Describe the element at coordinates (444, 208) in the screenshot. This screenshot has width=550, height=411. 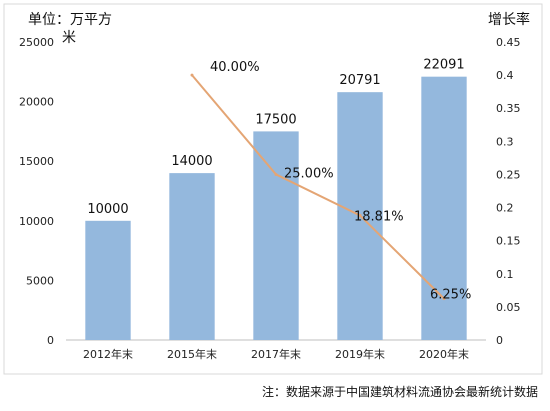
I see `bar-2020年末` at that location.